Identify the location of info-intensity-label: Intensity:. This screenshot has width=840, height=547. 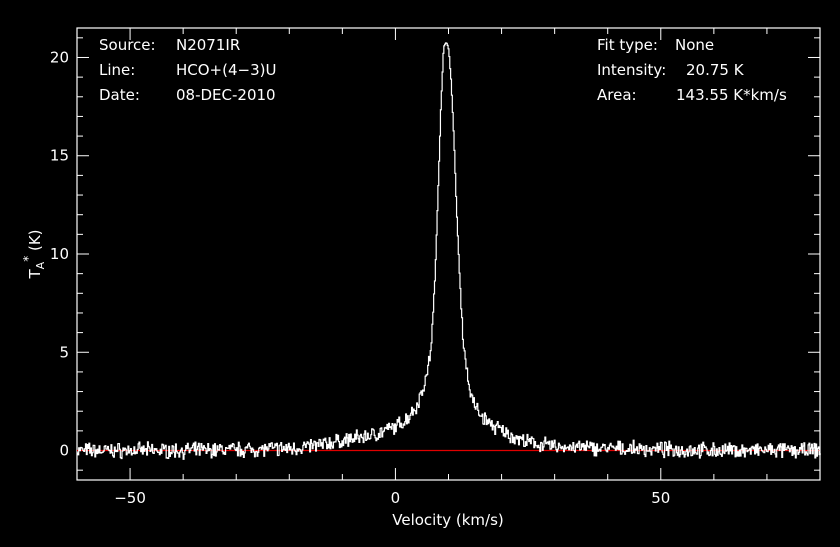
(631, 70).